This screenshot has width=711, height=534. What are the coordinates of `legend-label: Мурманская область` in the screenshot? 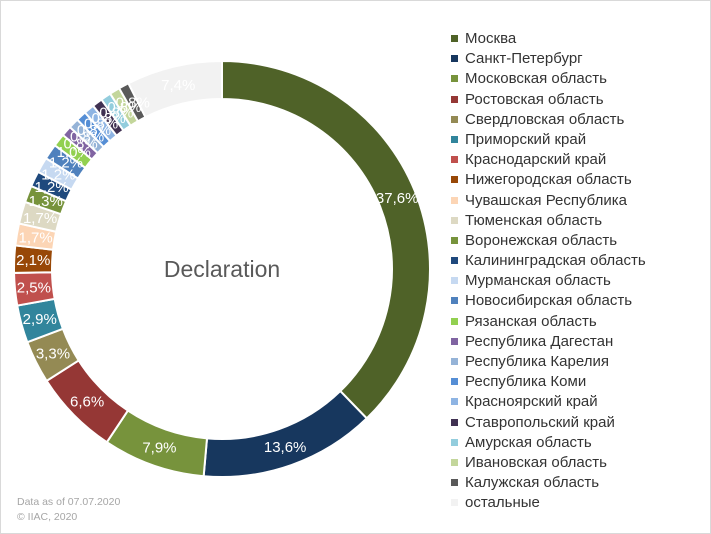 It's located at (538, 281).